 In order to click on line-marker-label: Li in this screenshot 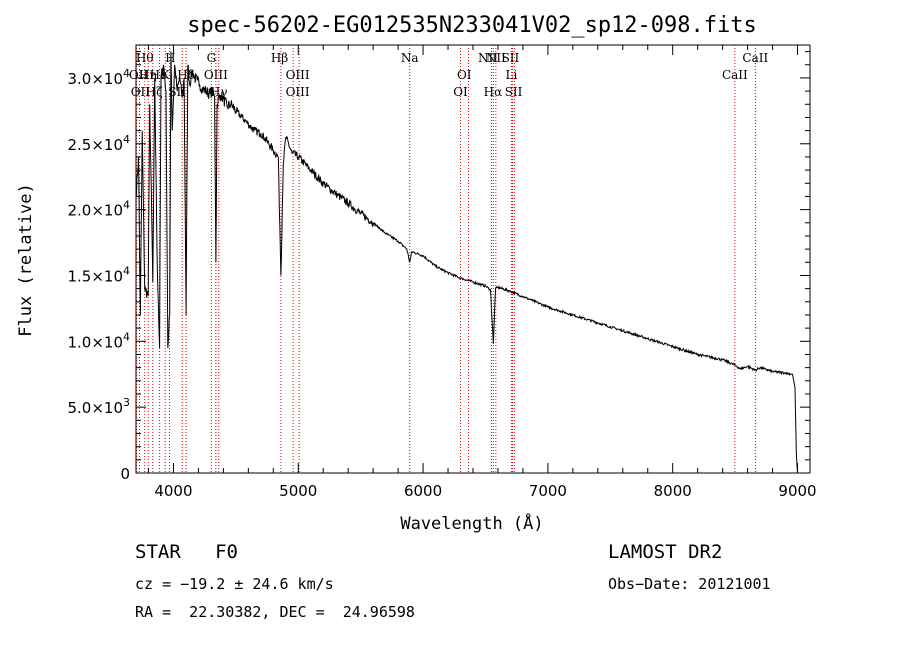, I will do `click(512, 75)`.